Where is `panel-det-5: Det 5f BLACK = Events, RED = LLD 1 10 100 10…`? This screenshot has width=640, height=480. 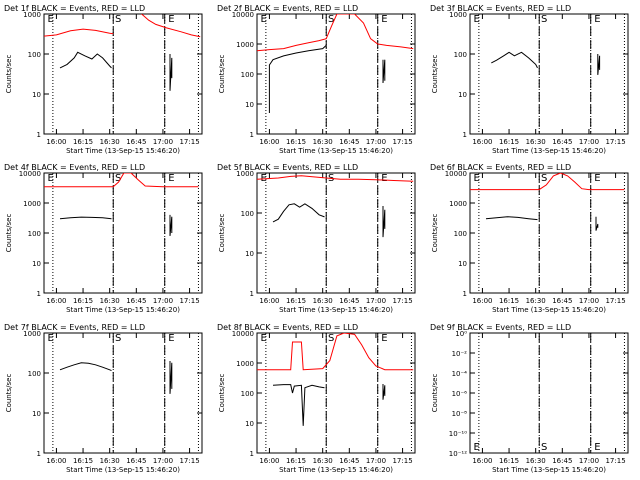 panel-det-5: Det 5f BLACK = Events, RED = LLD 1 10 100 10… is located at coordinates (316, 238).